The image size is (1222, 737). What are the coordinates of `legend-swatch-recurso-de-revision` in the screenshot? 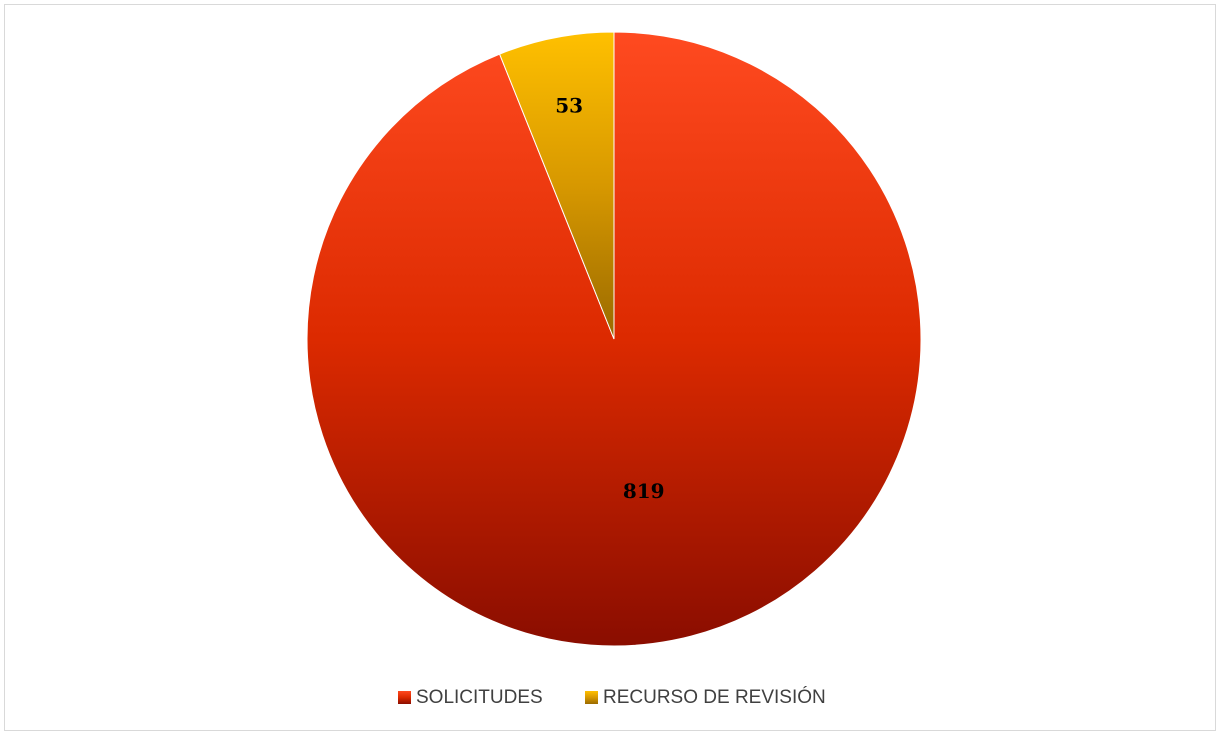 It's located at (591, 697).